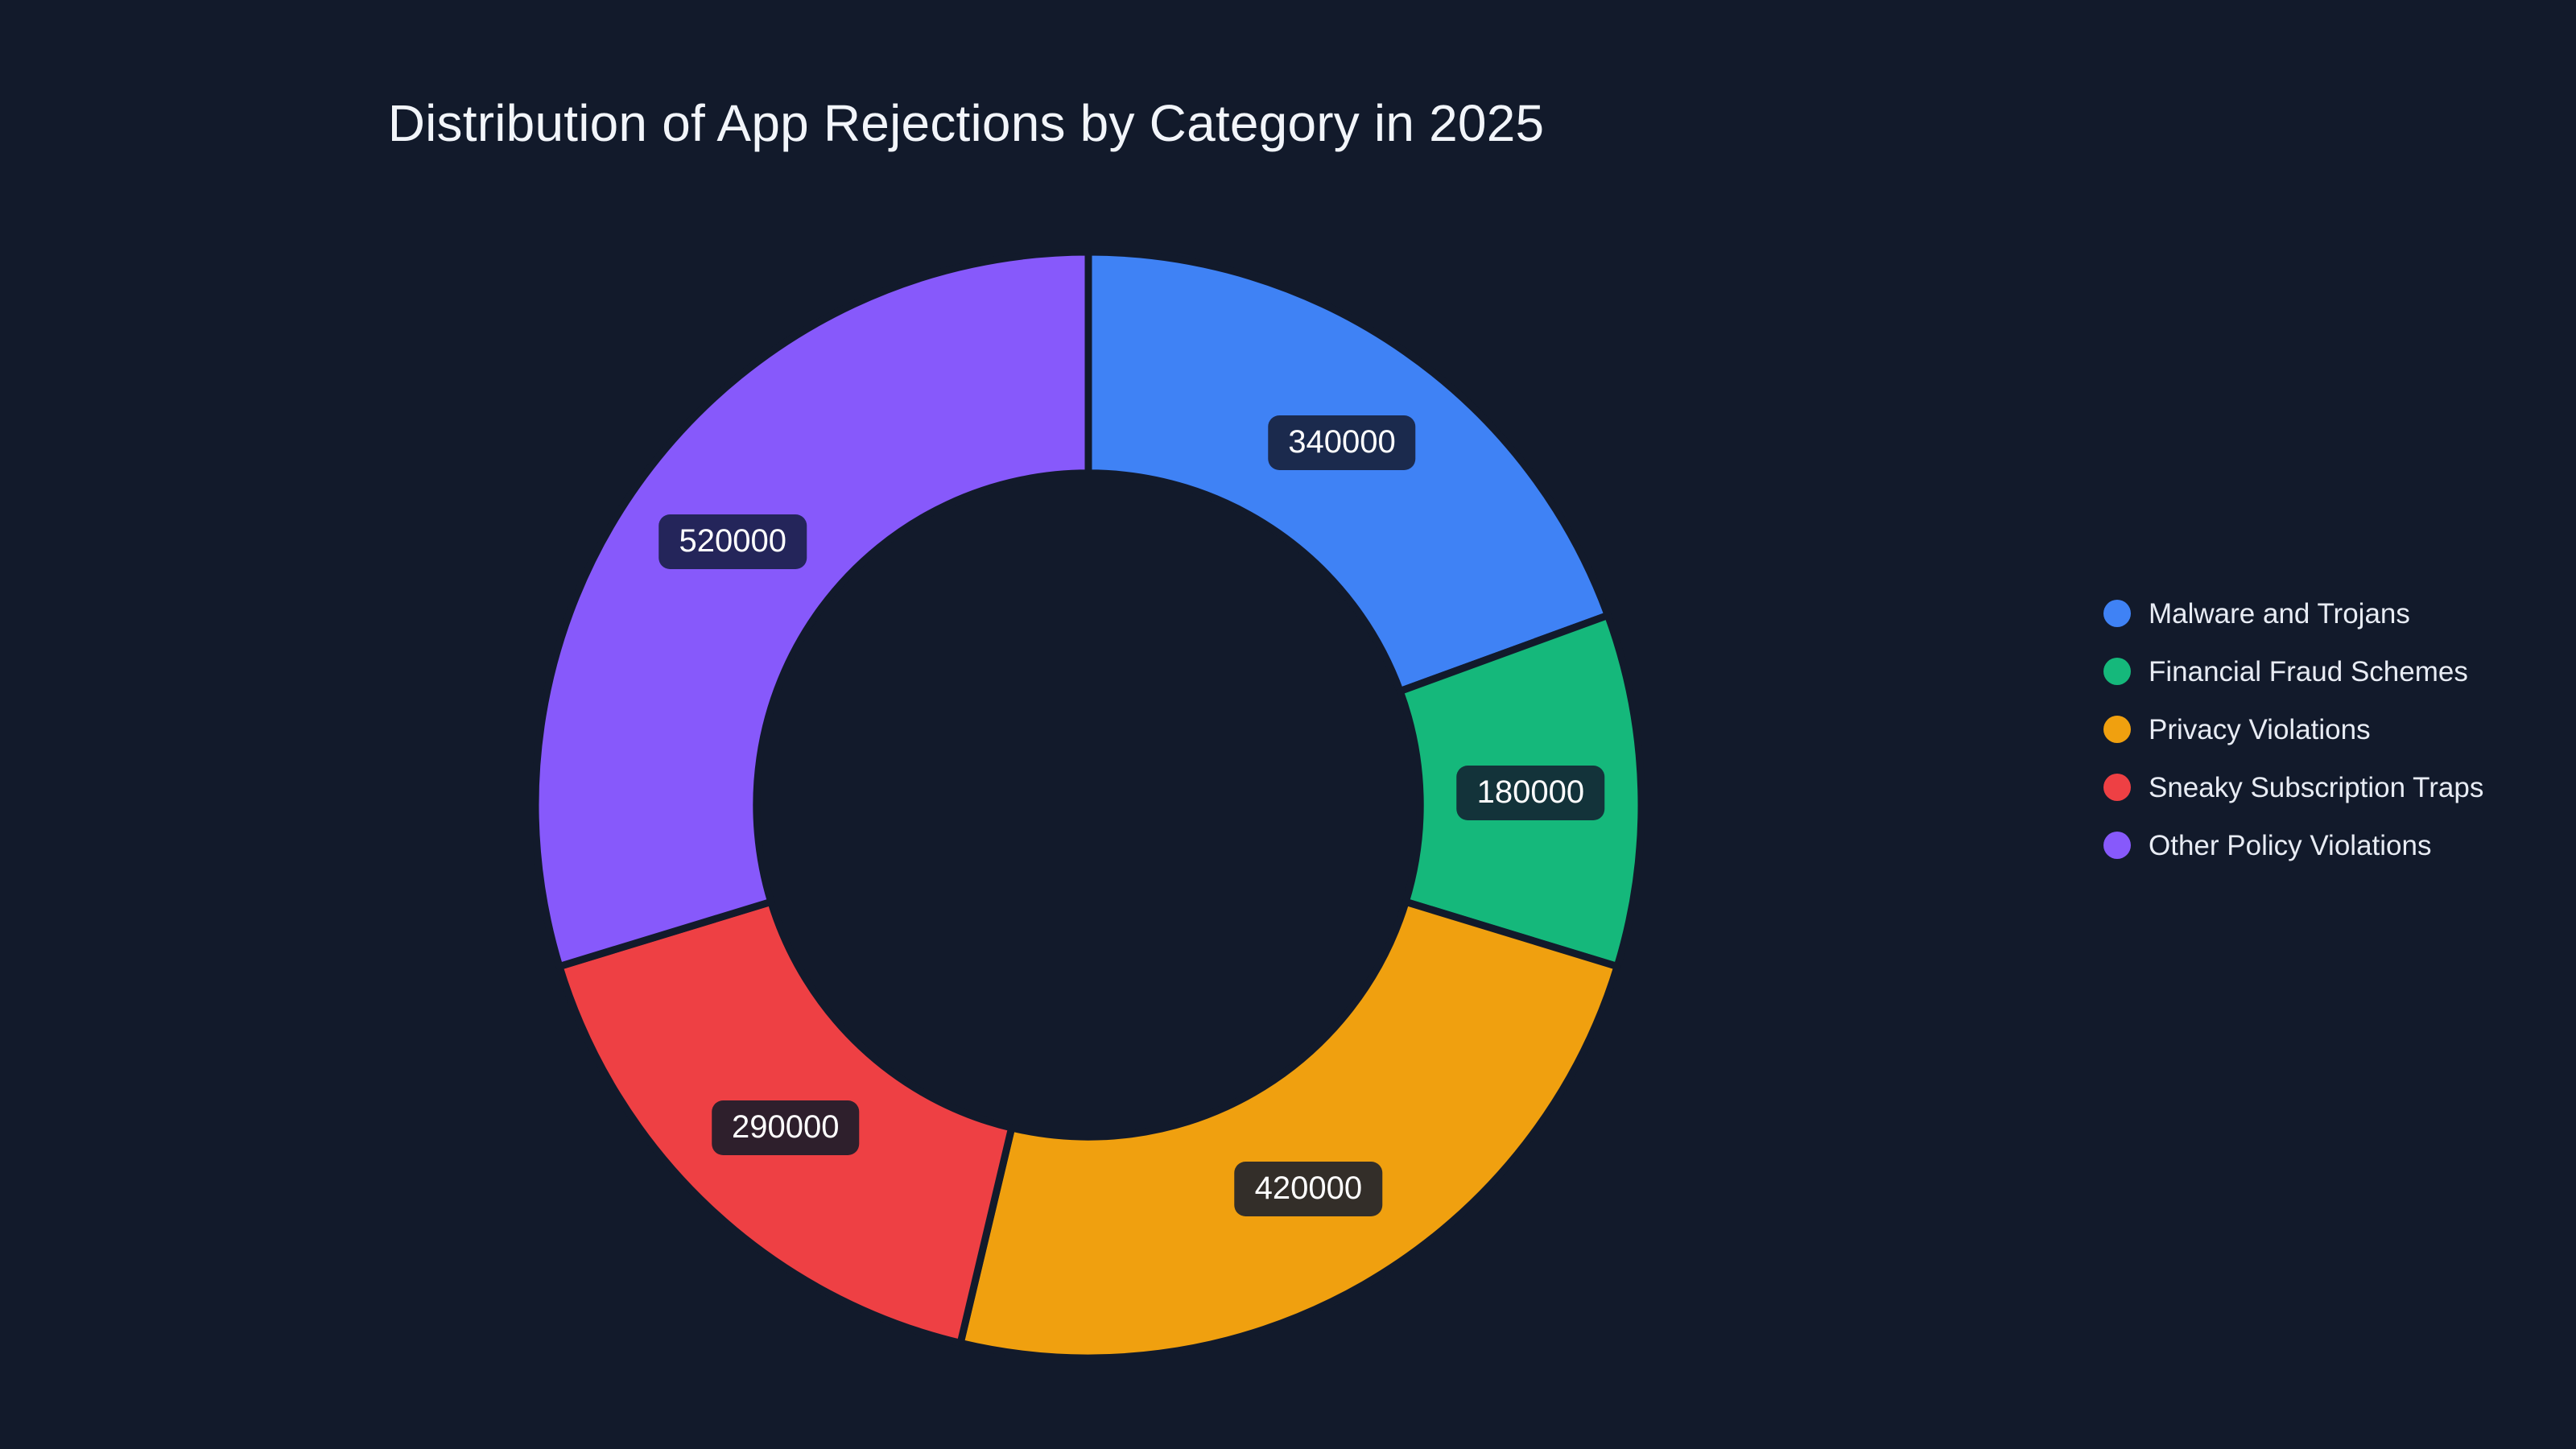 The height and width of the screenshot is (1449, 2576). I want to click on slice-value-label: 290000, so click(786, 1127).